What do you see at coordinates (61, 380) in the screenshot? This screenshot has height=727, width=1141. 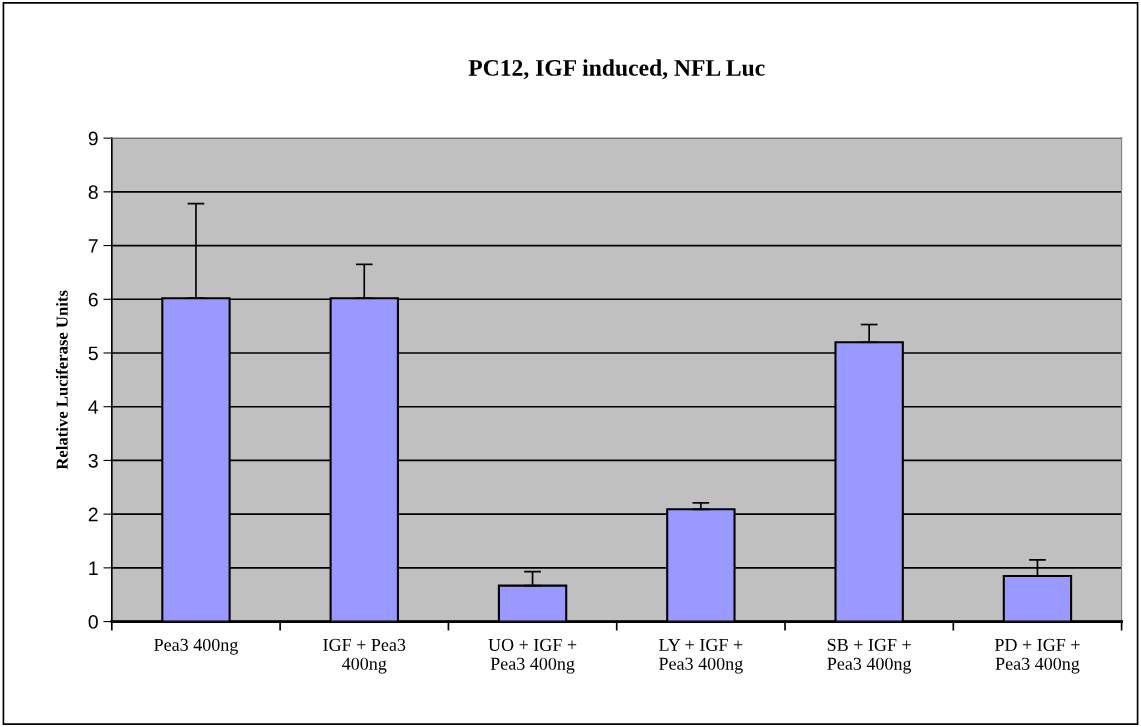 I see `y-axis-title: Relative Luciferase Units` at bounding box center [61, 380].